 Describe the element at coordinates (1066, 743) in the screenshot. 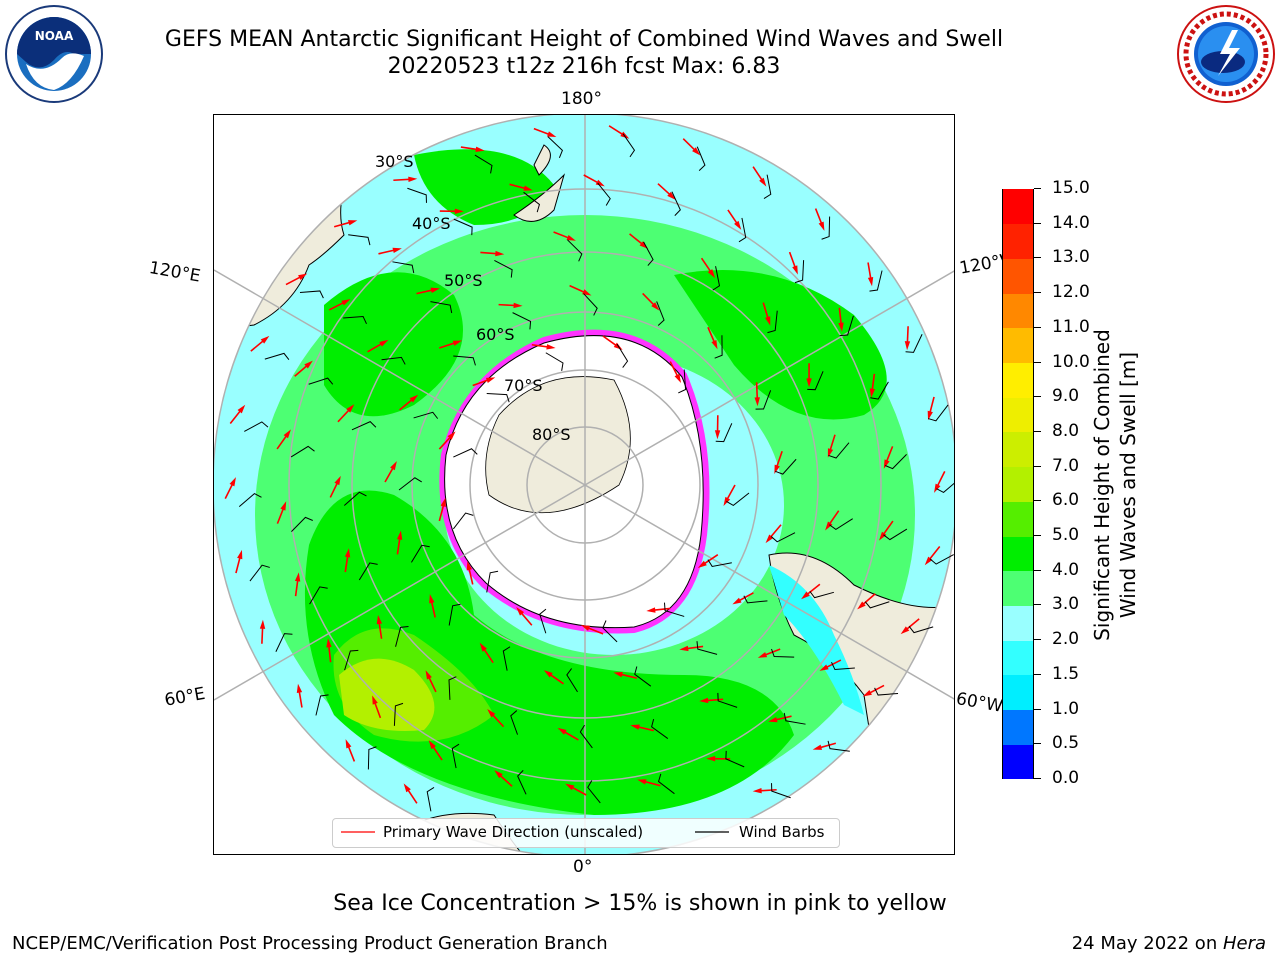

I see `colorbar-tick-label: 0.5` at that location.